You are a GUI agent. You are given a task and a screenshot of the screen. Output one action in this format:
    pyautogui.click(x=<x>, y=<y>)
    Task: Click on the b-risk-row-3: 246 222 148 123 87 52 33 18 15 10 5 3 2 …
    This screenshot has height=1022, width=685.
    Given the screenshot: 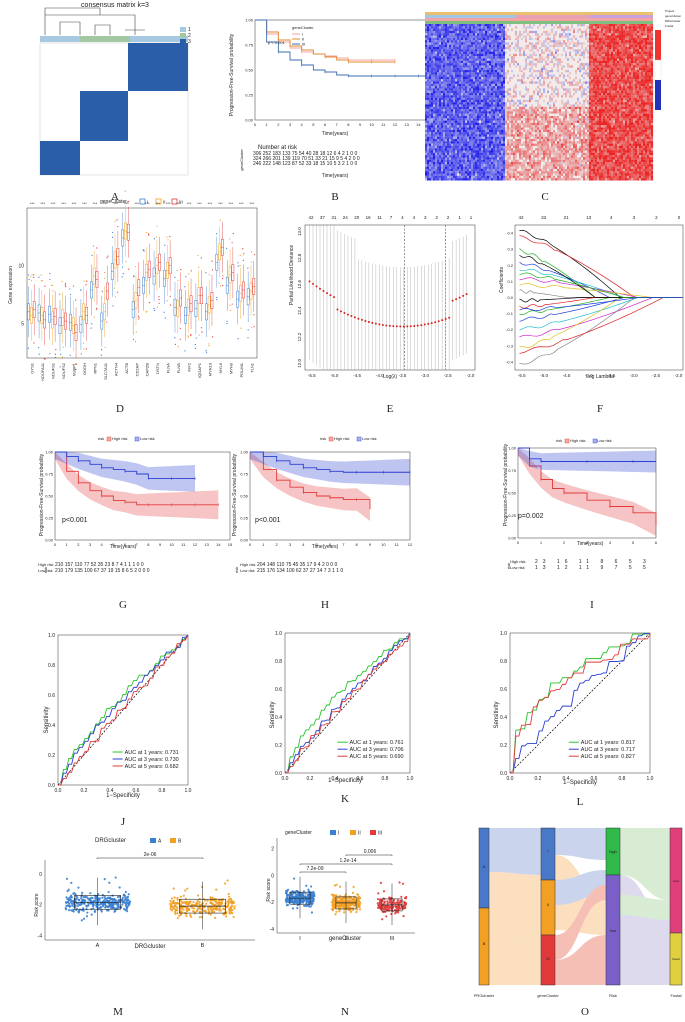 What is the action you would take?
    pyautogui.click(x=305, y=164)
    